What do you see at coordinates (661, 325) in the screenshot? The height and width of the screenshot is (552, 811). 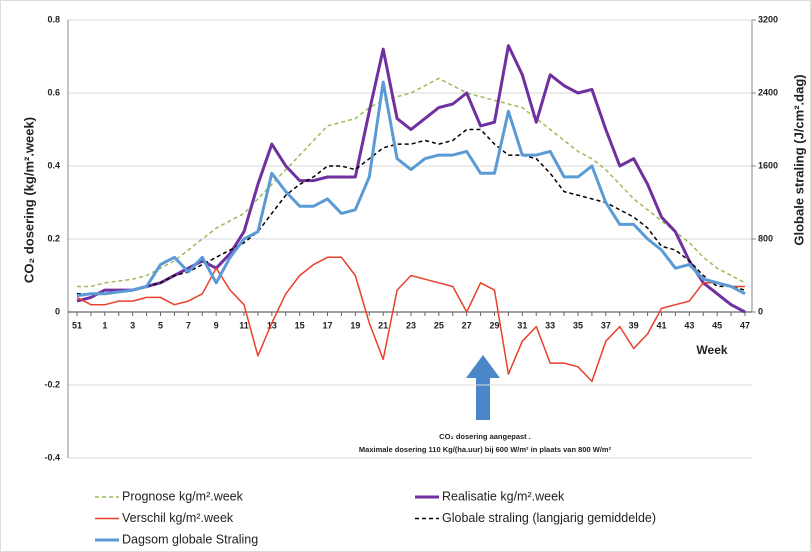 I see `x-tick-label: 41` at bounding box center [661, 325].